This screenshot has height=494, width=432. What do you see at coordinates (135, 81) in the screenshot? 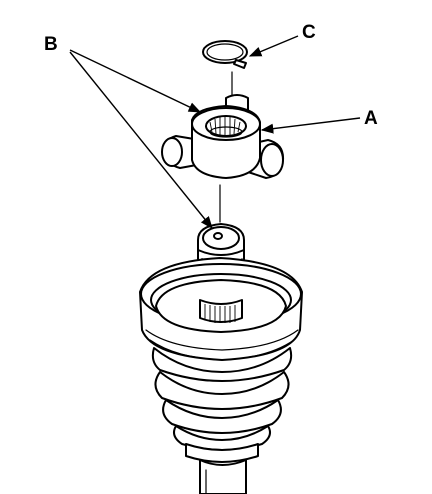
I see `leader-b-hub` at bounding box center [135, 81].